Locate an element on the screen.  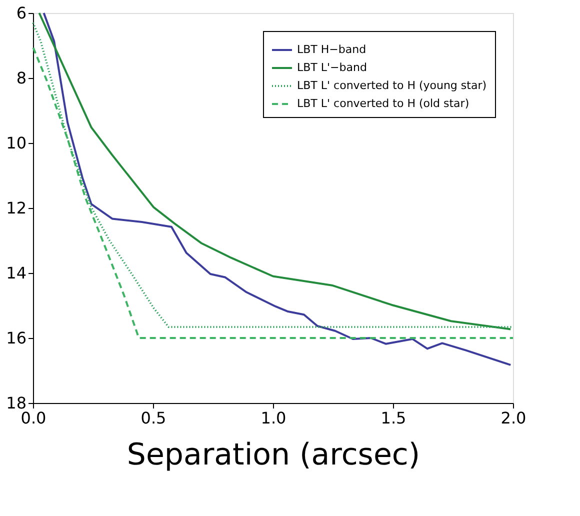
y-tick-label: 10 is located at coordinates (16, 143).